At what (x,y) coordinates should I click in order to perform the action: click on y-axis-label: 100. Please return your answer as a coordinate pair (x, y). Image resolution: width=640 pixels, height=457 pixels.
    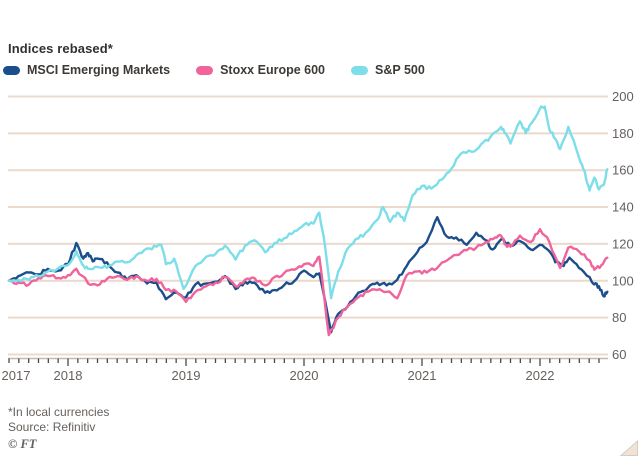
    Looking at the image, I should click on (623, 280).